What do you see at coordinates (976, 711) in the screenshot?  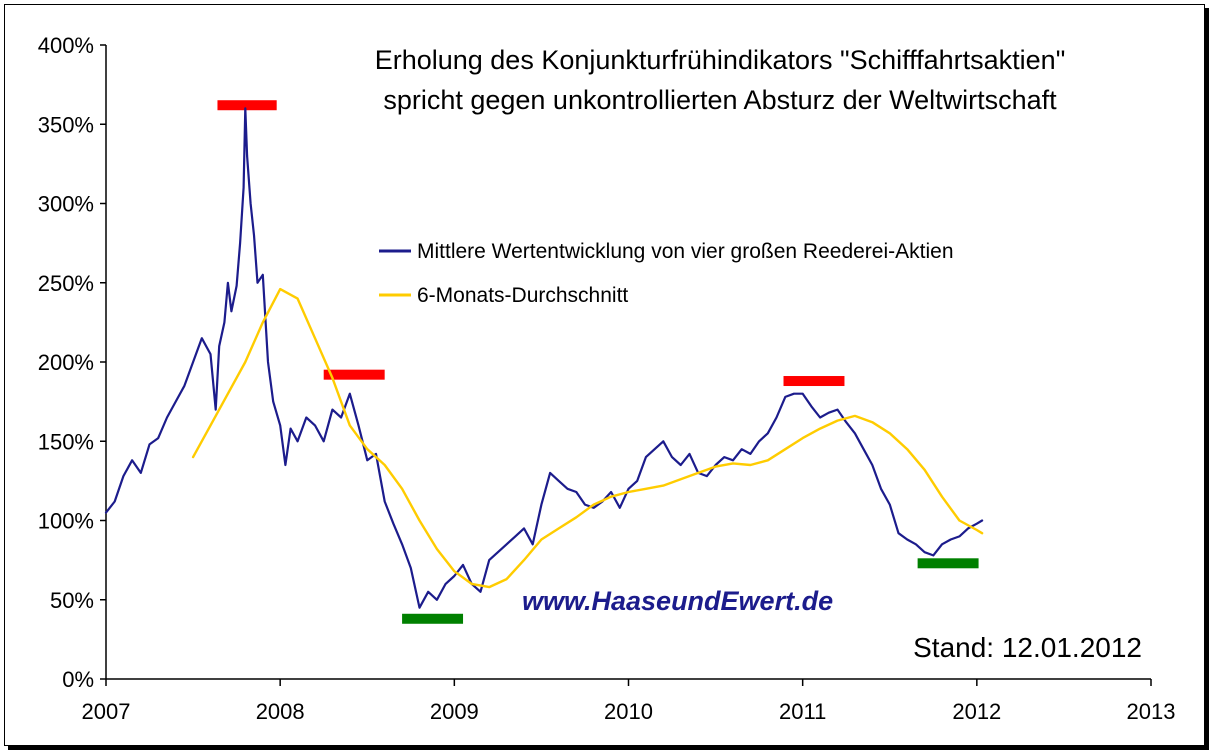 I see `x-tick-label: 2012` at bounding box center [976, 711].